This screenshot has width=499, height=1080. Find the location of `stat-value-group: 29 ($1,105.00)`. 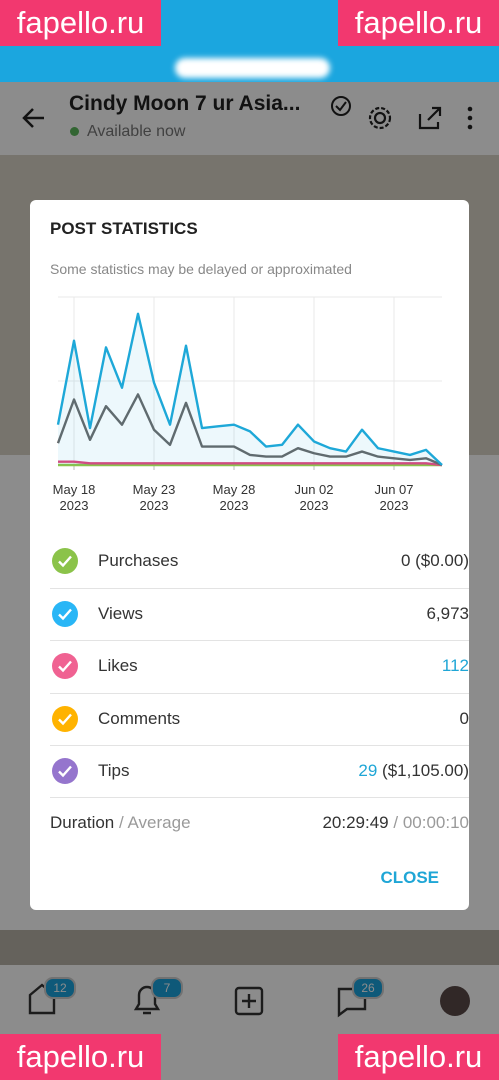

stat-value-group: 29 ($1,105.00) is located at coordinates (413, 771).